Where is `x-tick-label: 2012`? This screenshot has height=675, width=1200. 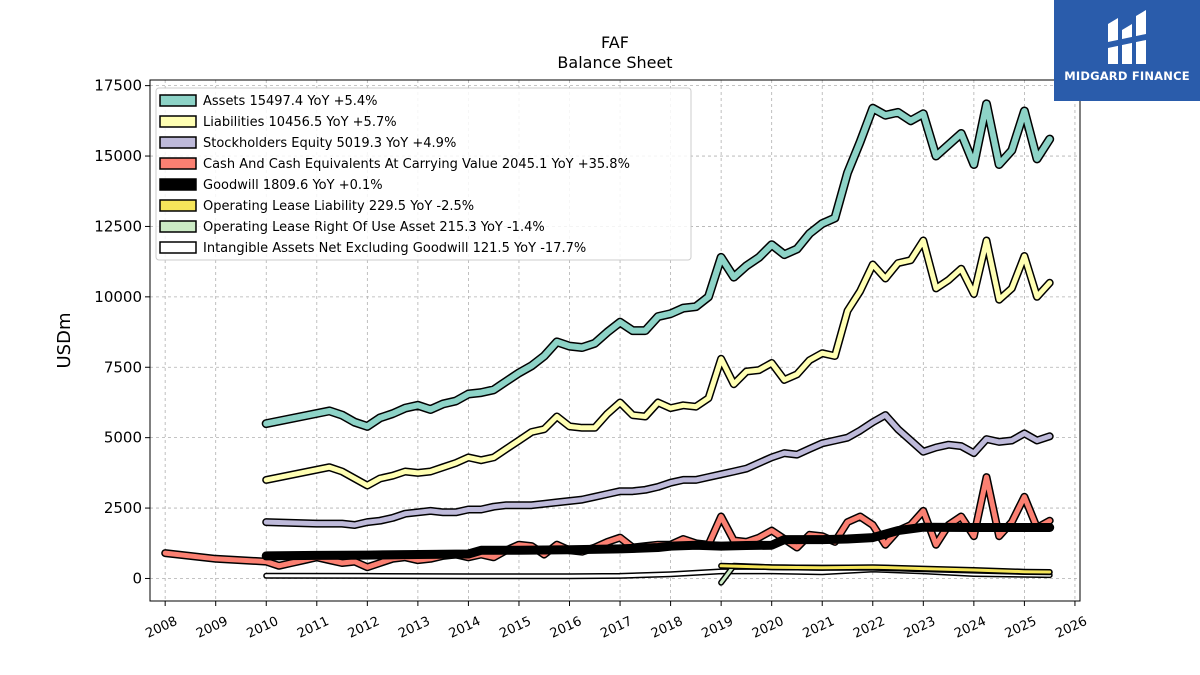 x-tick-label: 2012 is located at coordinates (364, 628).